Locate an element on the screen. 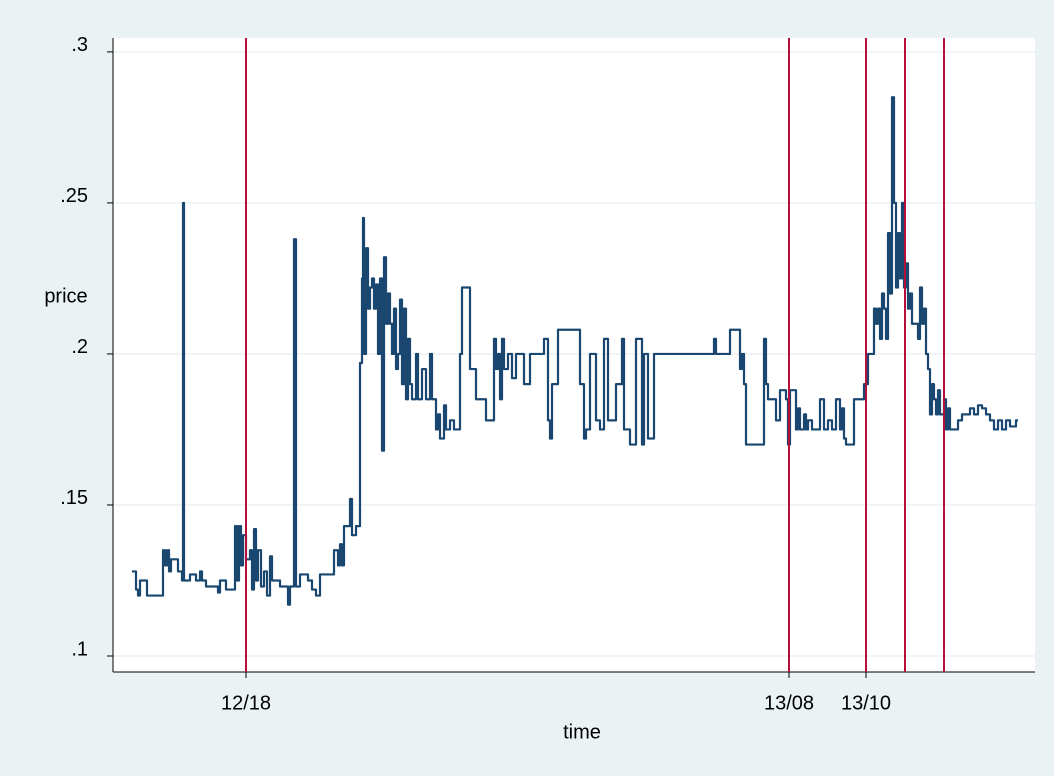 The height and width of the screenshot is (776, 1054). y-tick-label: .1 is located at coordinates (79, 649).